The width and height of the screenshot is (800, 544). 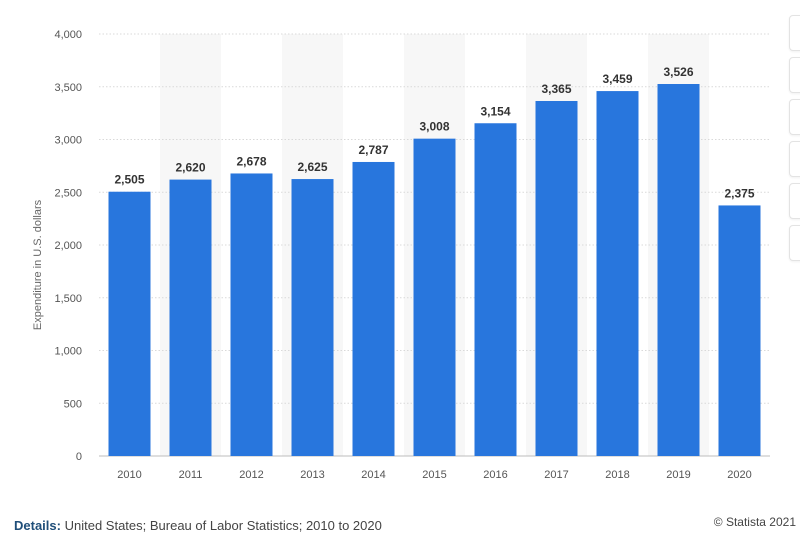 I want to click on bar-2016, so click(x=495, y=290).